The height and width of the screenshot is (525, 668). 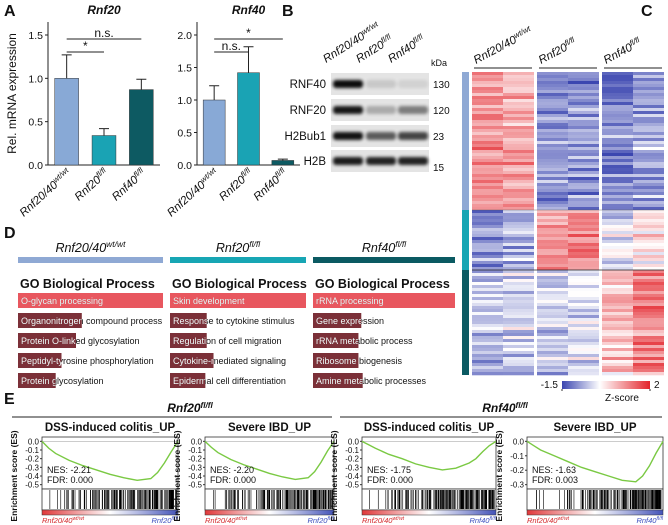 I want to click on y-tick-label: -0.2, so click(x=352, y=459).